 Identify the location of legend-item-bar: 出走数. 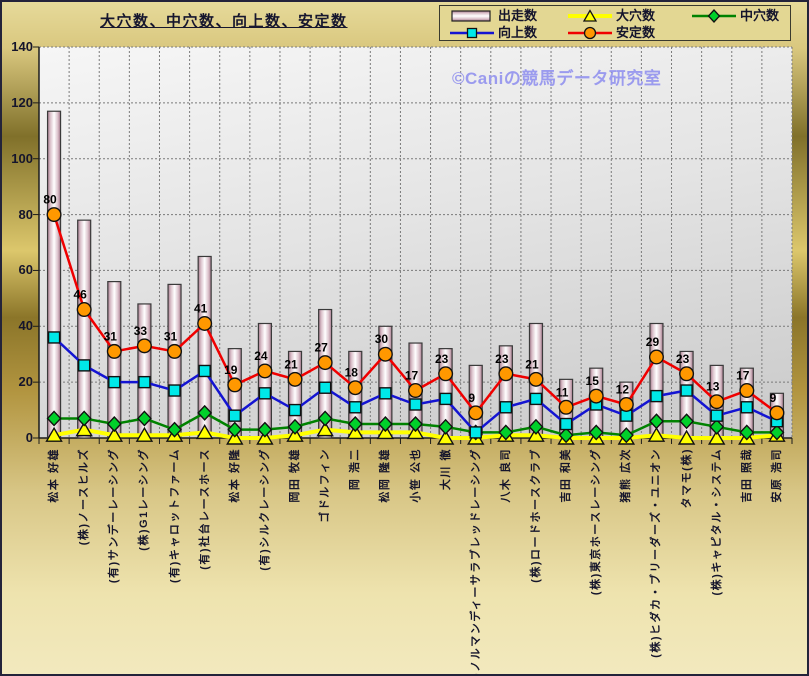
(493, 16).